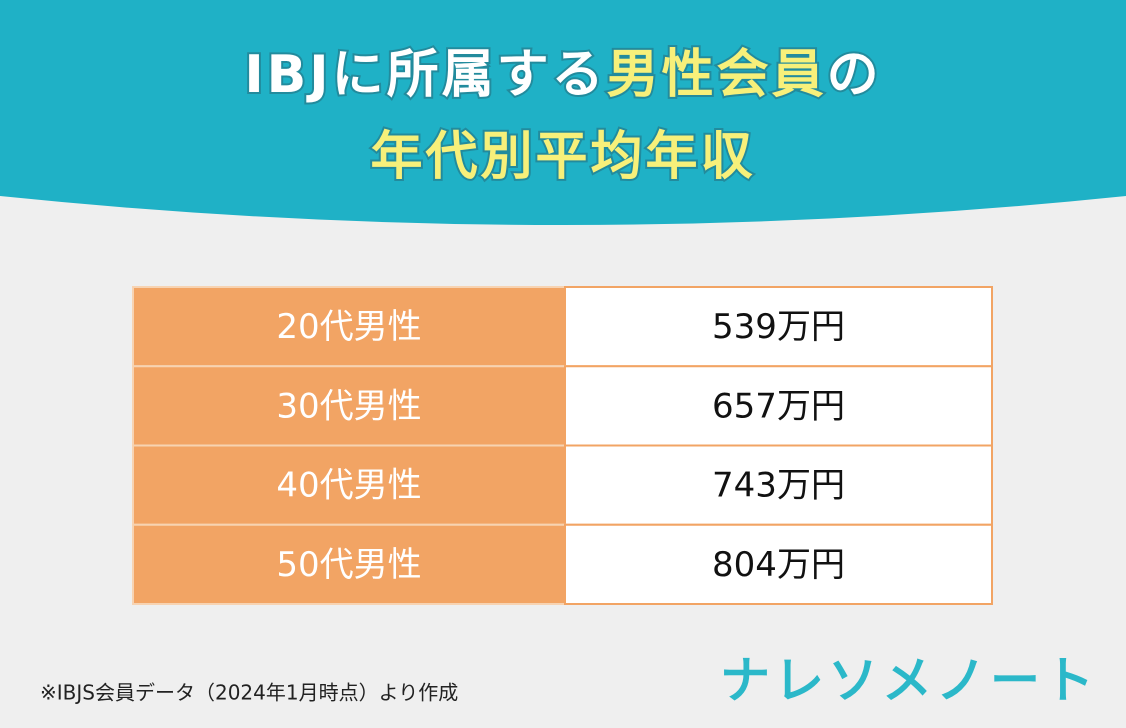  I want to click on title-part: の, so click(854, 75).